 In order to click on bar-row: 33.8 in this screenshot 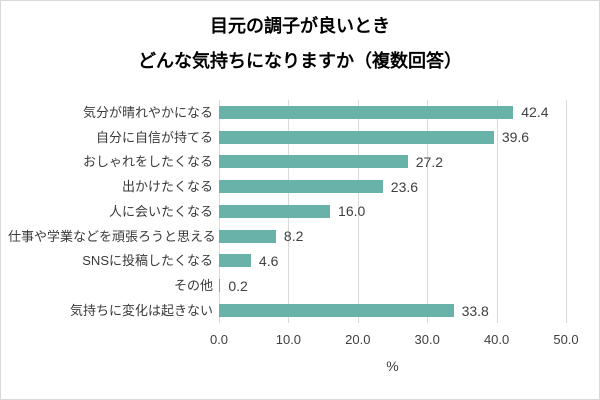, I will do `click(392, 310)`.